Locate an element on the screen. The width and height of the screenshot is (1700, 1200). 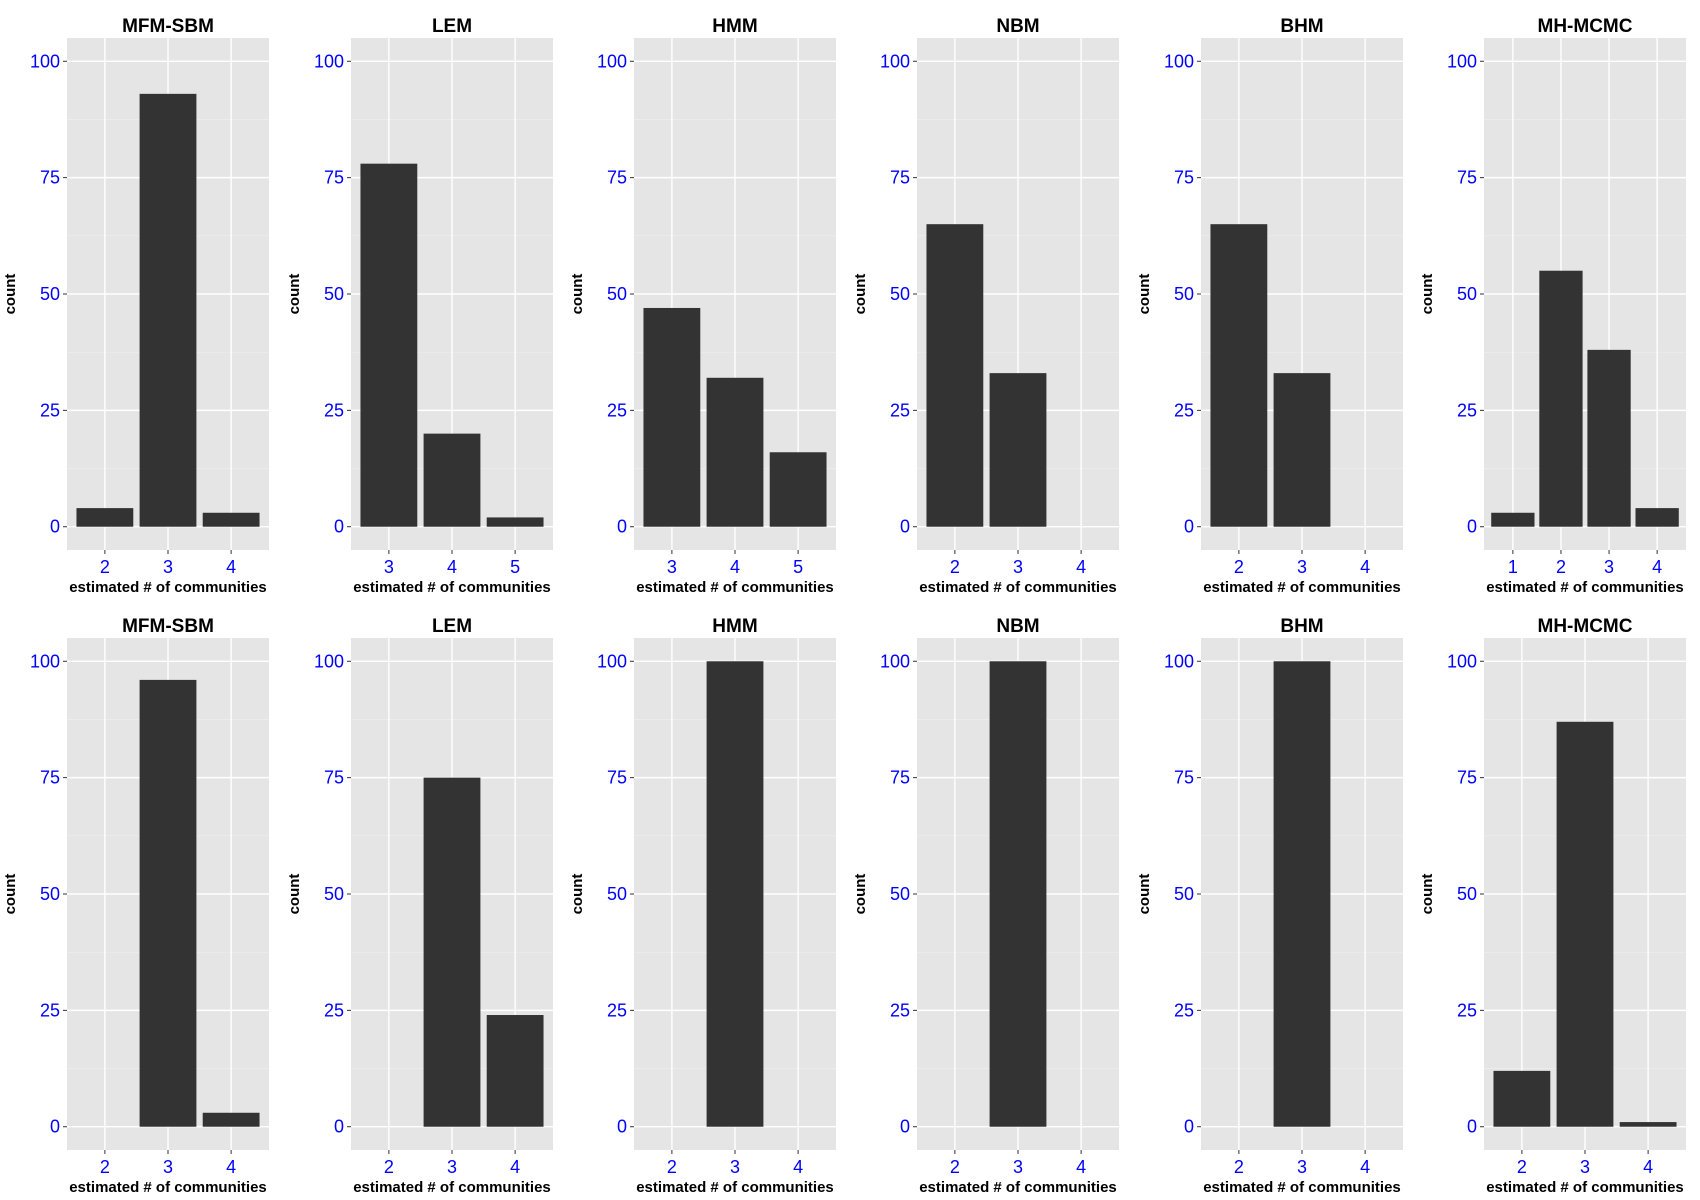
panel-title: MH-MCMC is located at coordinates (1585, 26).